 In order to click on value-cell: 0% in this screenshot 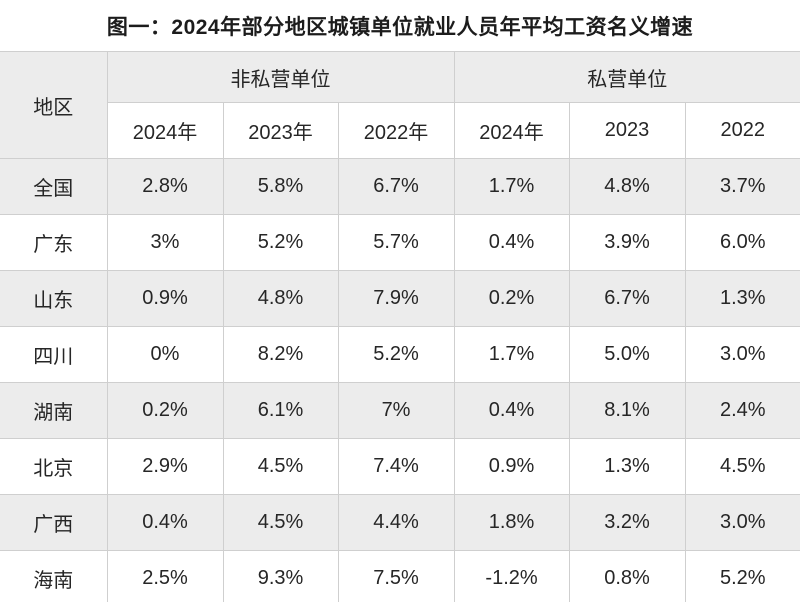, I will do `click(165, 354)`.